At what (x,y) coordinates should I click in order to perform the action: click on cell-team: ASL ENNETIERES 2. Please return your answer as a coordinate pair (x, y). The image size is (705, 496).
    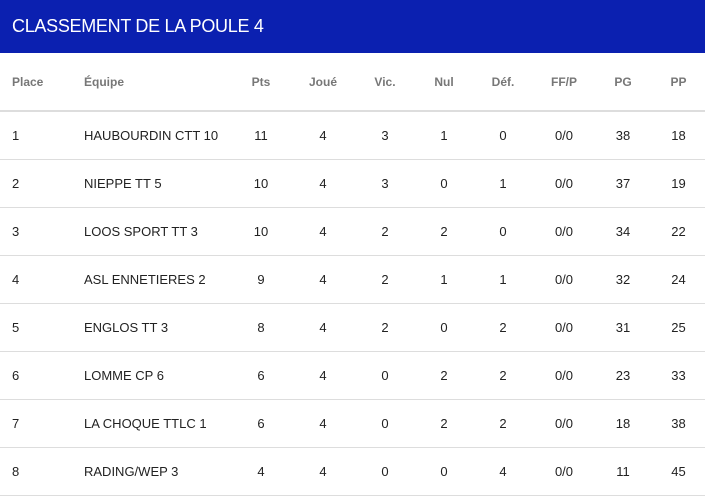
    Looking at the image, I should click on (151, 279).